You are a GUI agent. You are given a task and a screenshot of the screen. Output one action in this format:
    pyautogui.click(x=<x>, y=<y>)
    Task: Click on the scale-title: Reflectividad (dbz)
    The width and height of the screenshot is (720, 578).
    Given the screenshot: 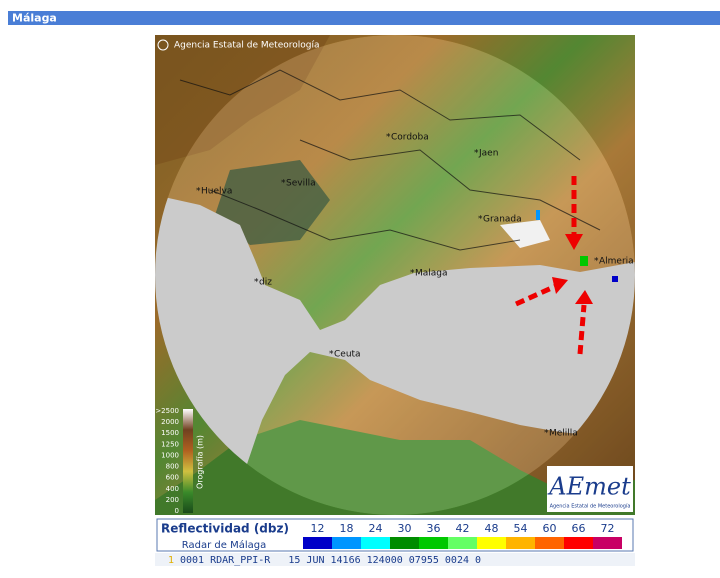 What is the action you would take?
    pyautogui.click(x=225, y=529)
    